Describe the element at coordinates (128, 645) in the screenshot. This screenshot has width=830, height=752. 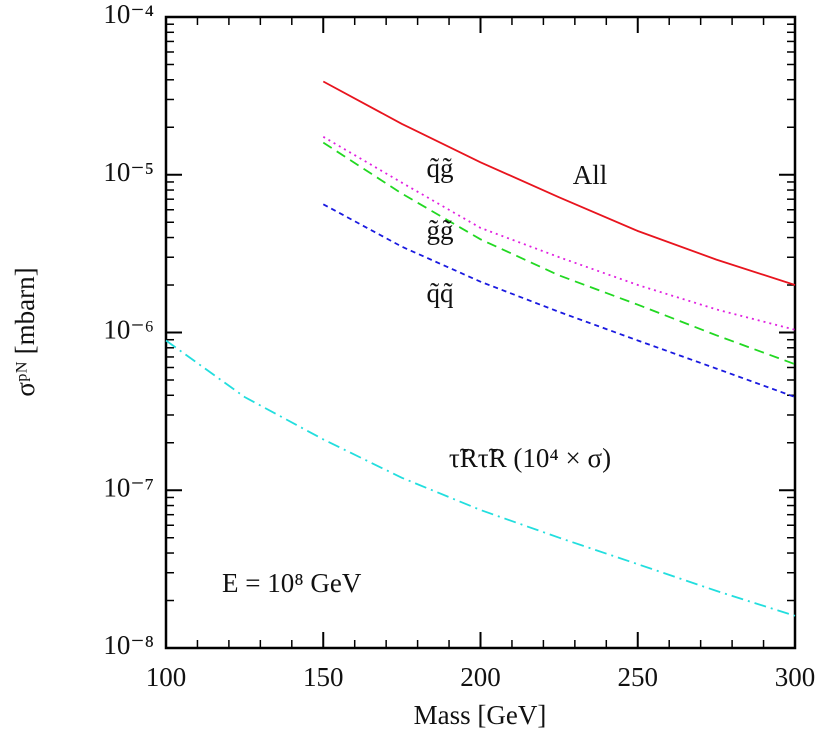
I see `y-tick-label: 10⁻⁸` at that location.